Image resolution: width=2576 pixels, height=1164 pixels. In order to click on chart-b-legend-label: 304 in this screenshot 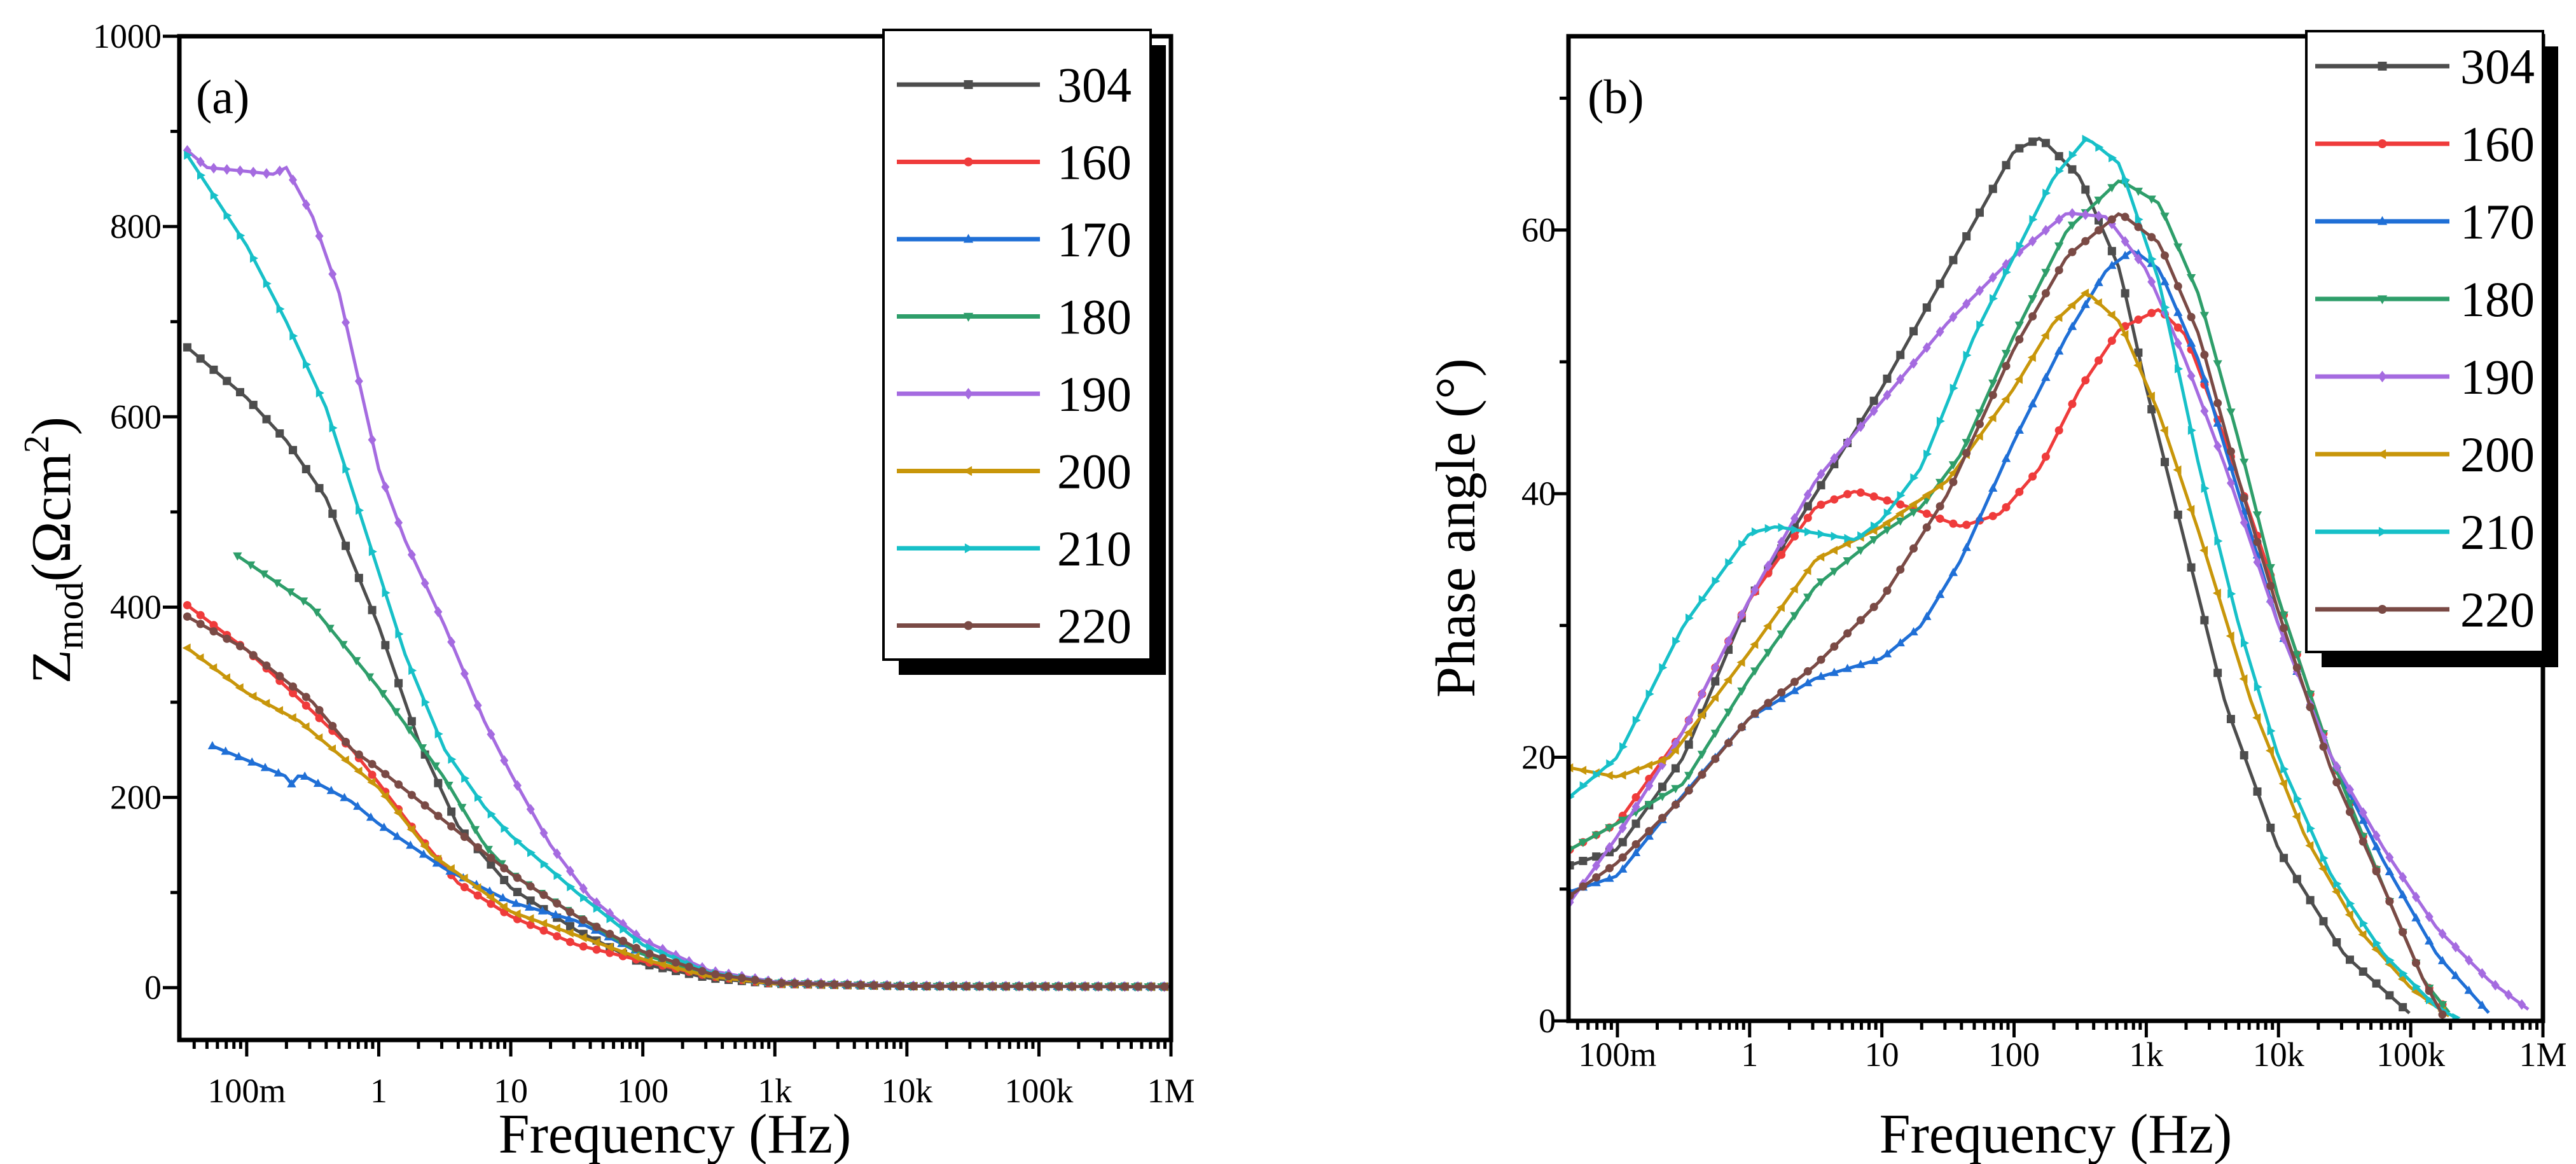, I will do `click(2497, 66)`.